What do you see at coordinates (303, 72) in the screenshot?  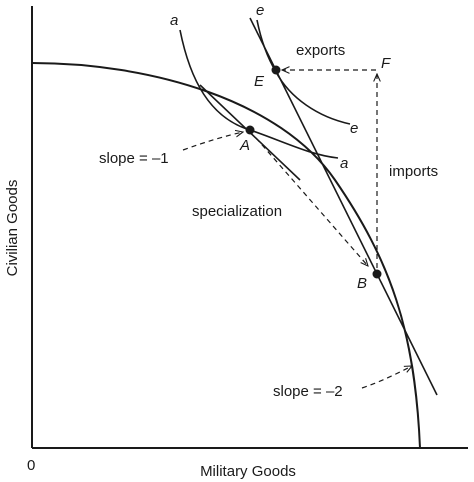 I see `indifference-curve-e` at bounding box center [303, 72].